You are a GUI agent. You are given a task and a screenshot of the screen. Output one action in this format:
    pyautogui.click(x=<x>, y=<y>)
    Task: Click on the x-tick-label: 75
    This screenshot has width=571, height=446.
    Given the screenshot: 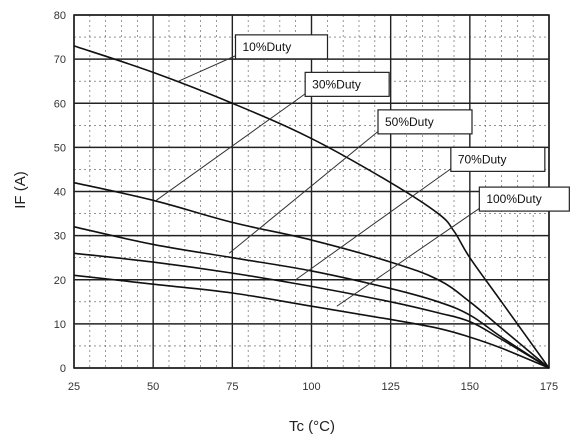 What is the action you would take?
    pyautogui.click(x=232, y=387)
    